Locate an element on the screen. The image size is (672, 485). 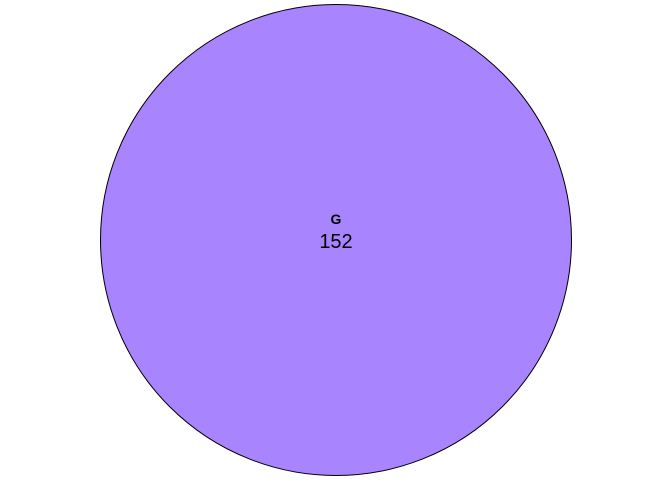
set-label: G is located at coordinates (336, 219).